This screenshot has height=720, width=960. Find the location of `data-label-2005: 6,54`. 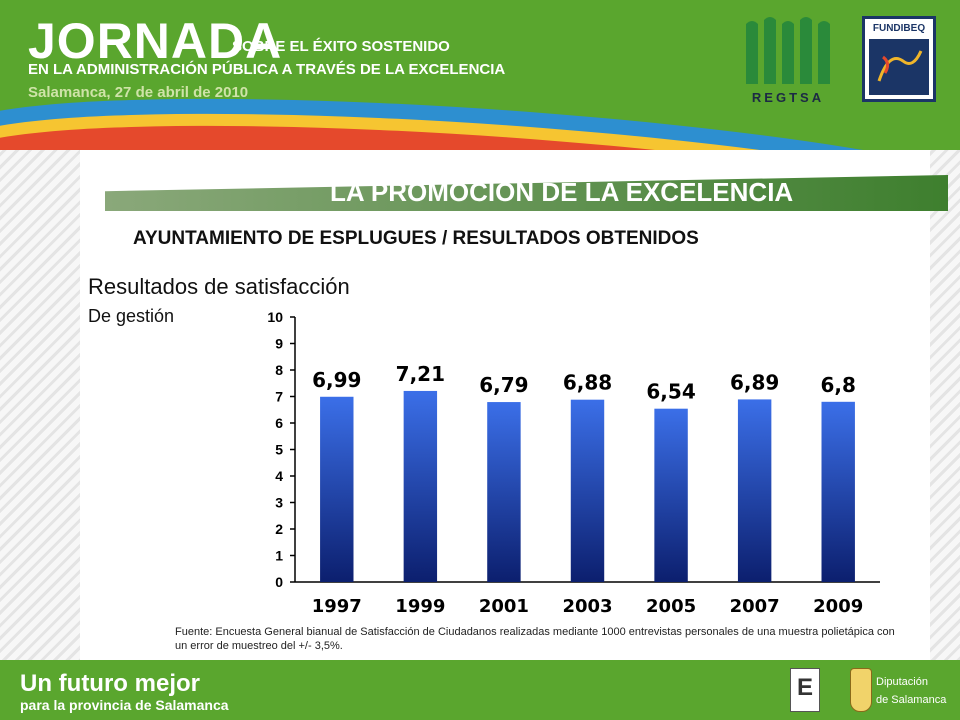

data-label-2005: 6,54 is located at coordinates (670, 392).